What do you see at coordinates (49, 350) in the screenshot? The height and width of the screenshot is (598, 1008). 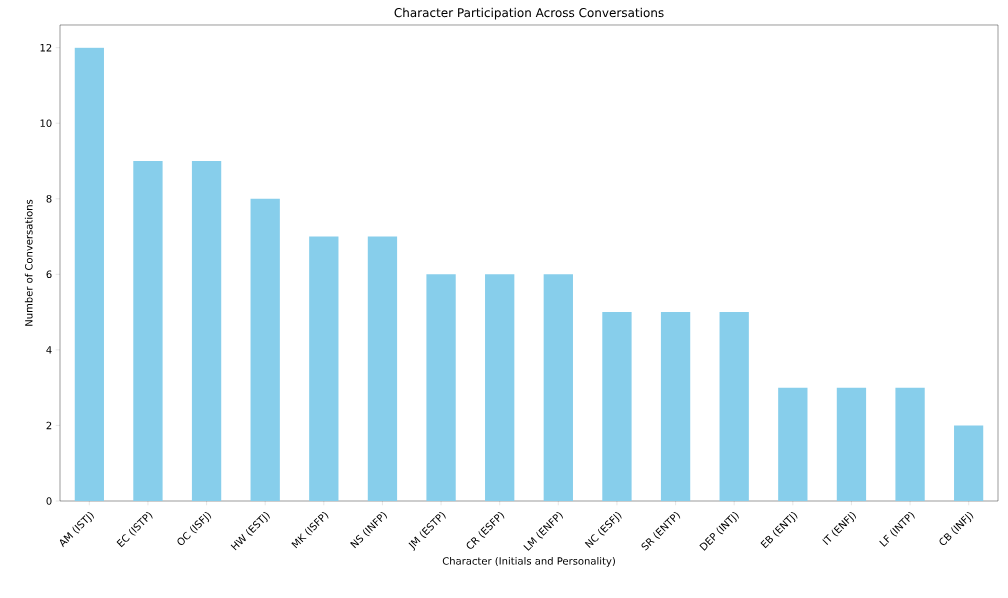 I see `y-tick-label: 4` at bounding box center [49, 350].